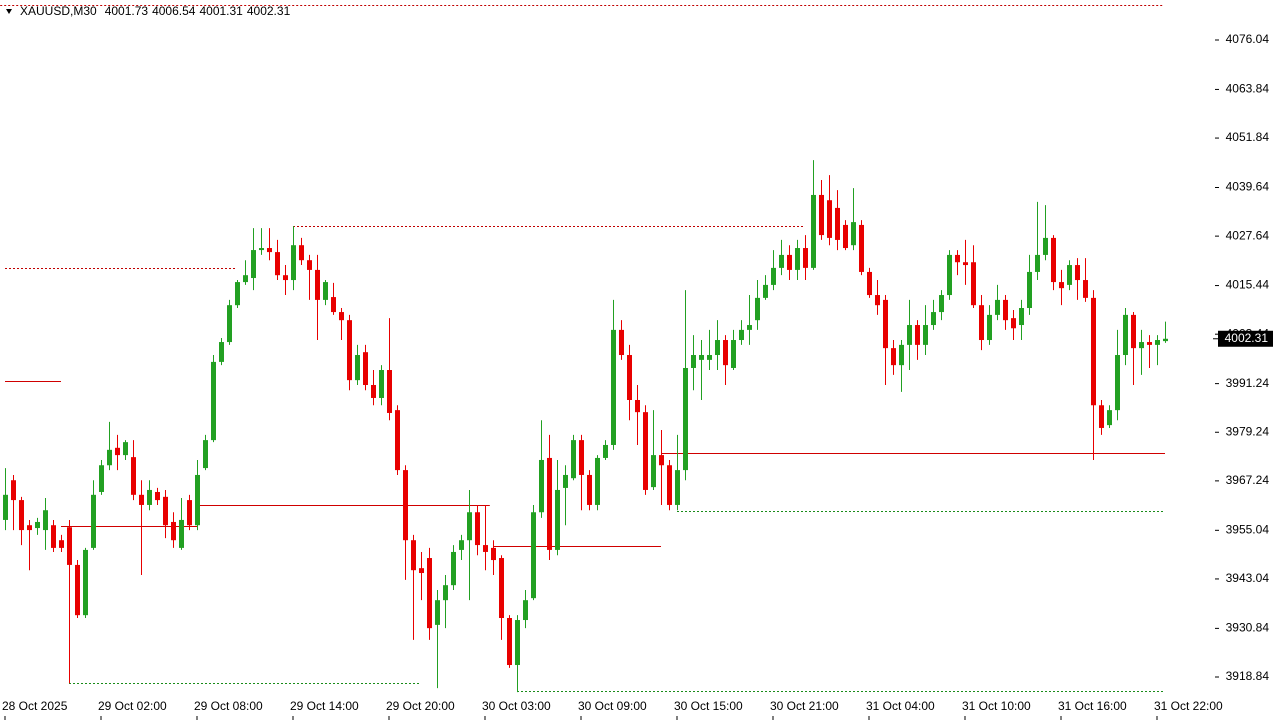  What do you see at coordinates (155, 11) in the screenshot?
I see `chart-header: XAUUSD,M30 4001.73 4006.54 4001.31 4002.31` at bounding box center [155, 11].